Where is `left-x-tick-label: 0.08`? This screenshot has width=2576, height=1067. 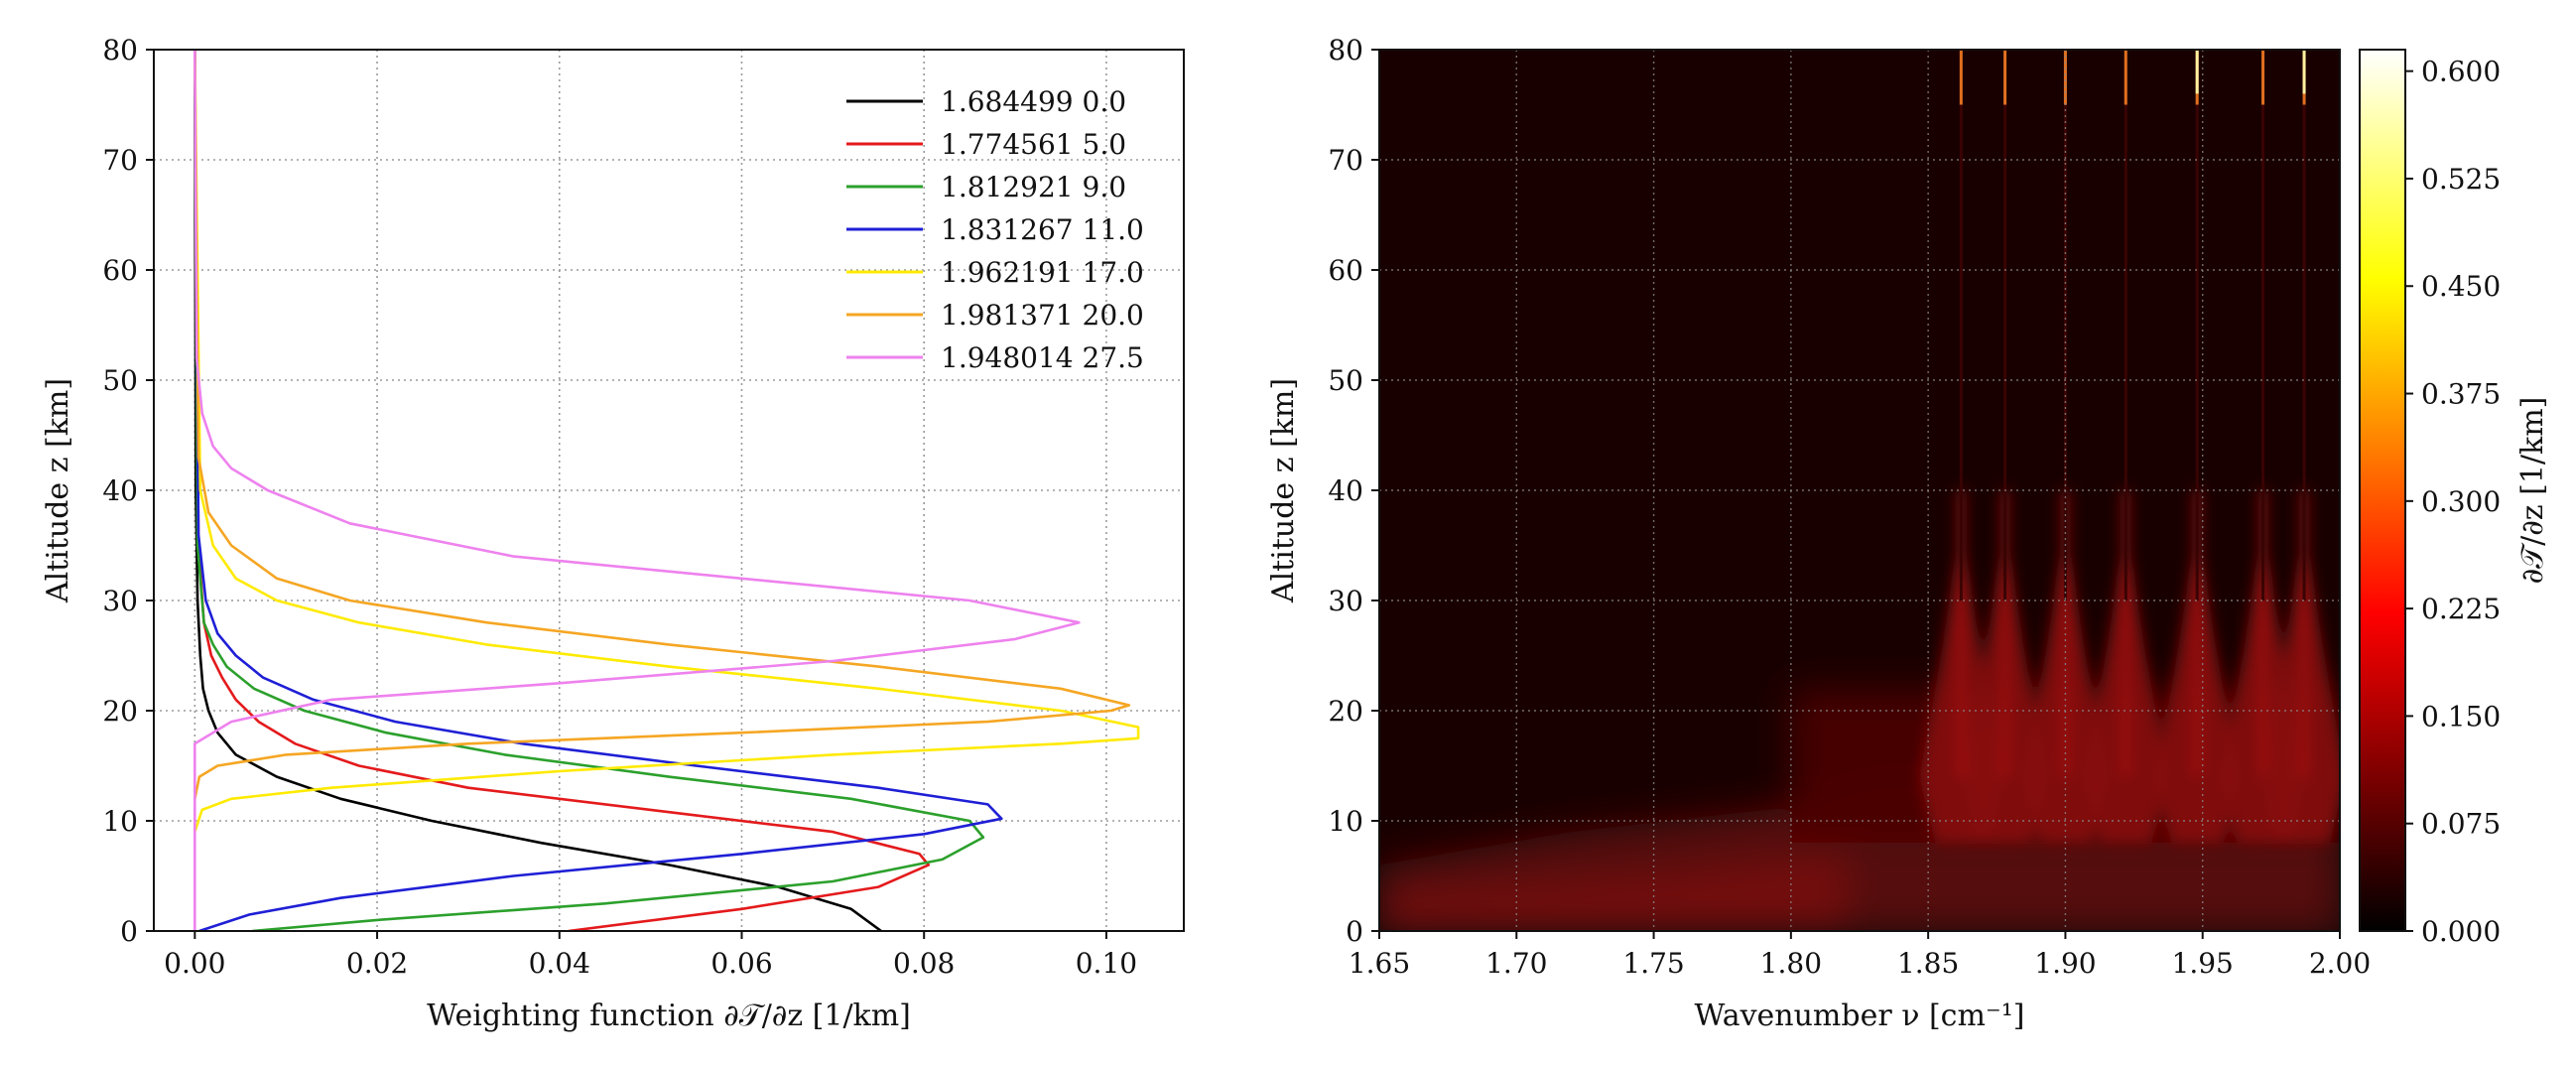
left-x-tick-label: 0.08 is located at coordinates (924, 963).